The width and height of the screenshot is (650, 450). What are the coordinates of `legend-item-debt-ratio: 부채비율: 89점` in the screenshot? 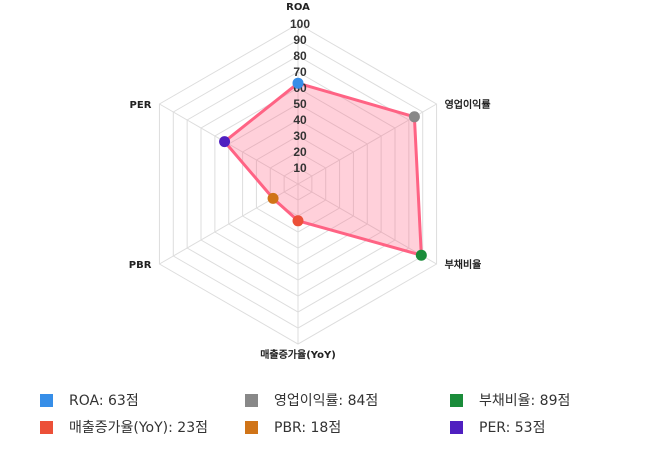 It's located at (510, 400).